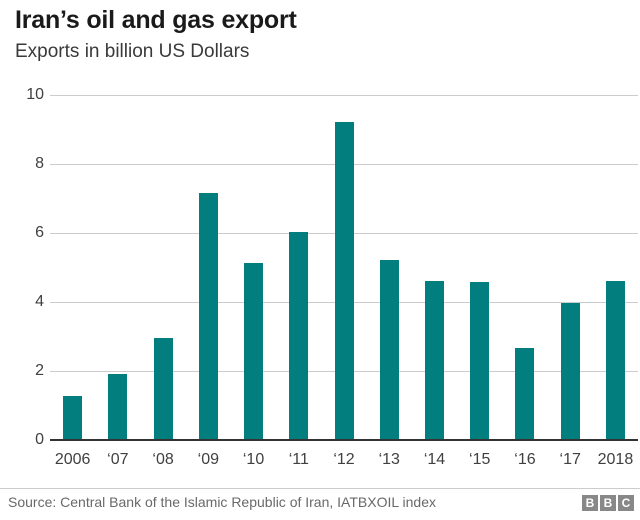 The width and height of the screenshot is (640, 520). I want to click on x-axis-tick-label: ‘16, so click(525, 459).